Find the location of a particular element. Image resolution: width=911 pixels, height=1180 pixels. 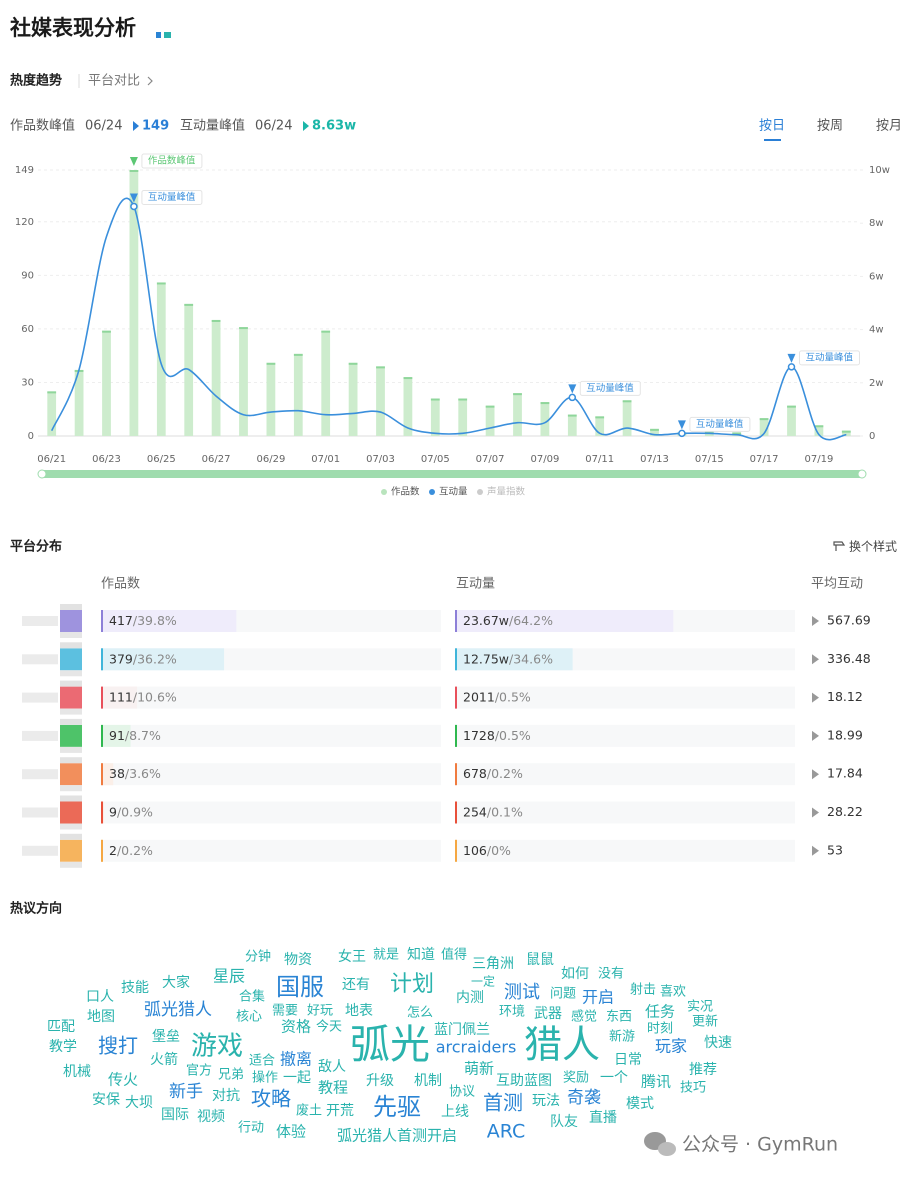

topic-word: 协议 is located at coordinates (462, 1092).